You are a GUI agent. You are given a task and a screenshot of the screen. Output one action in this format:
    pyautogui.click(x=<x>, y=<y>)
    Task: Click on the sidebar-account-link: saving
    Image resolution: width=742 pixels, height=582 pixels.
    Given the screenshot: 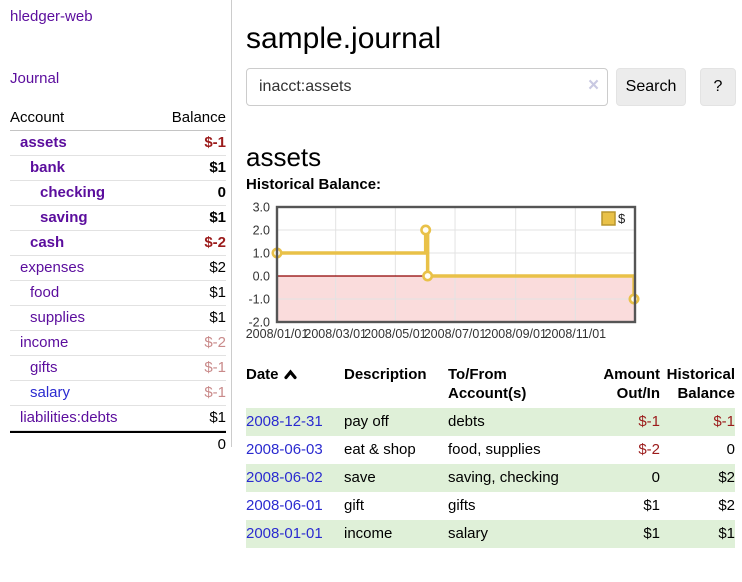 What is the action you would take?
    pyautogui.click(x=64, y=217)
    